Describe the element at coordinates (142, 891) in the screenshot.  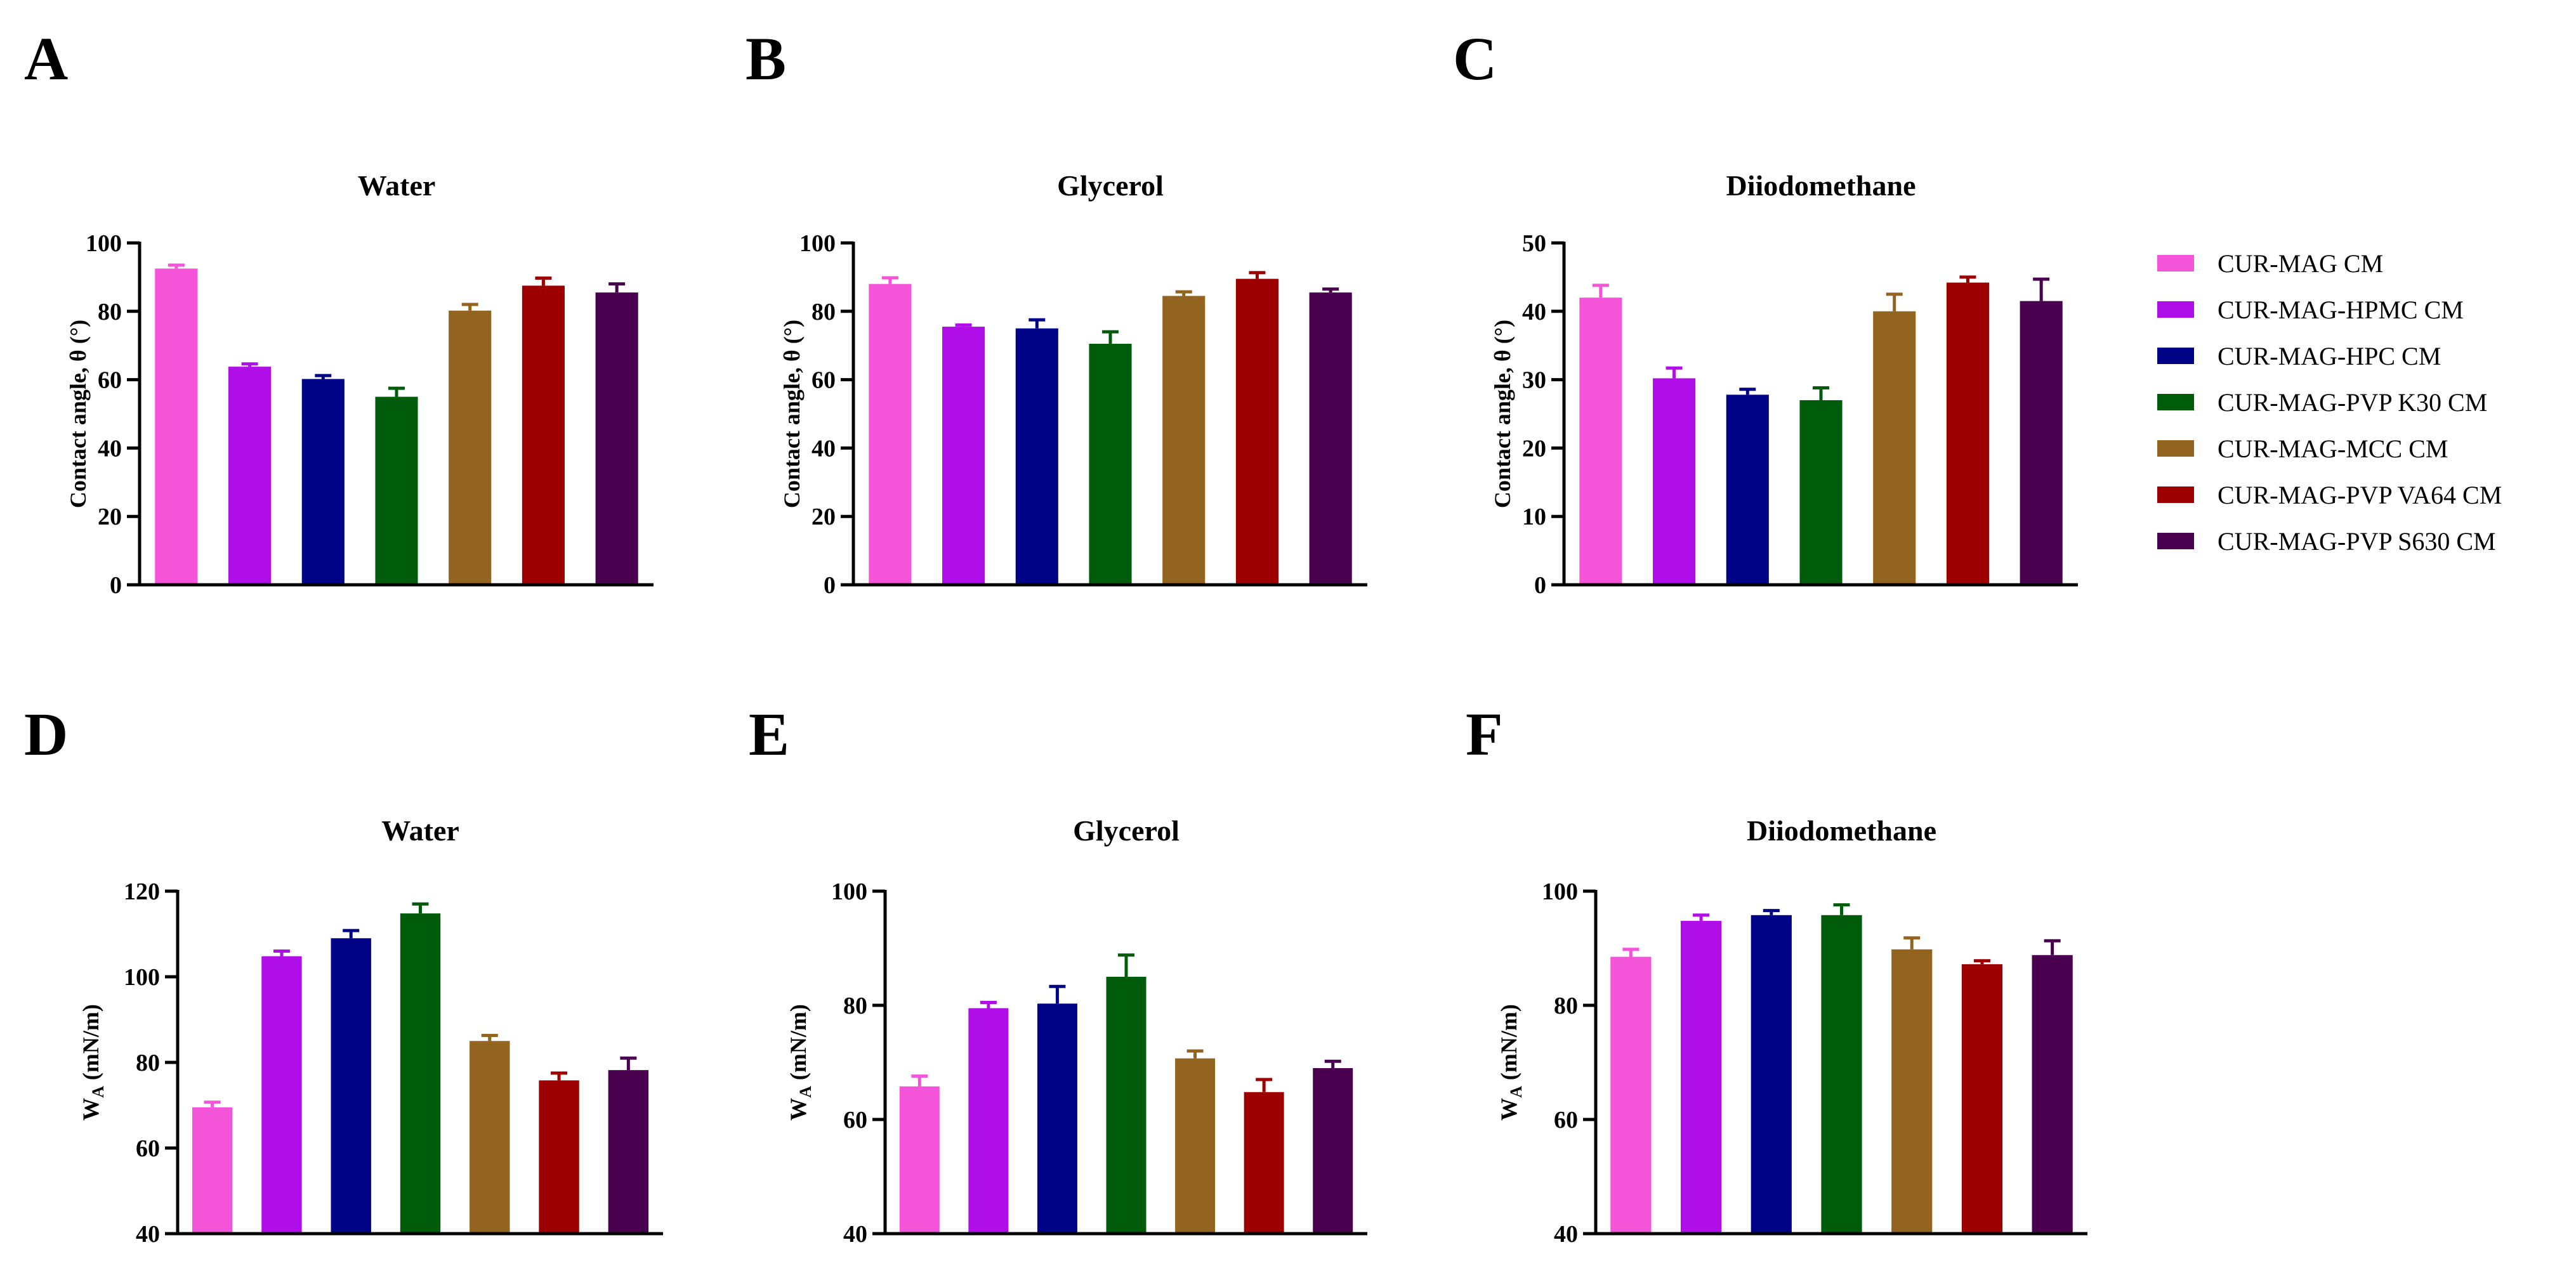
I see `y-tick-label: 120` at that location.